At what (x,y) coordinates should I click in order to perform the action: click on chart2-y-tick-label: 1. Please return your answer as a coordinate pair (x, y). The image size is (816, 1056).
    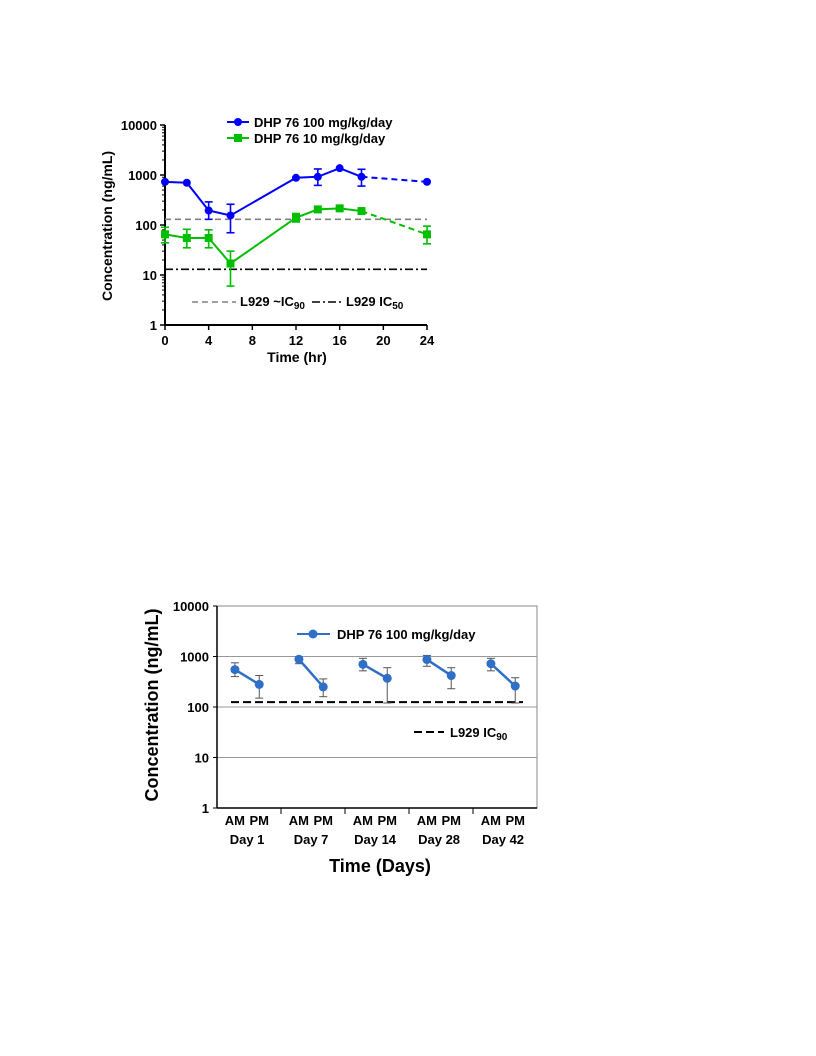
    Looking at the image, I should click on (205, 808).